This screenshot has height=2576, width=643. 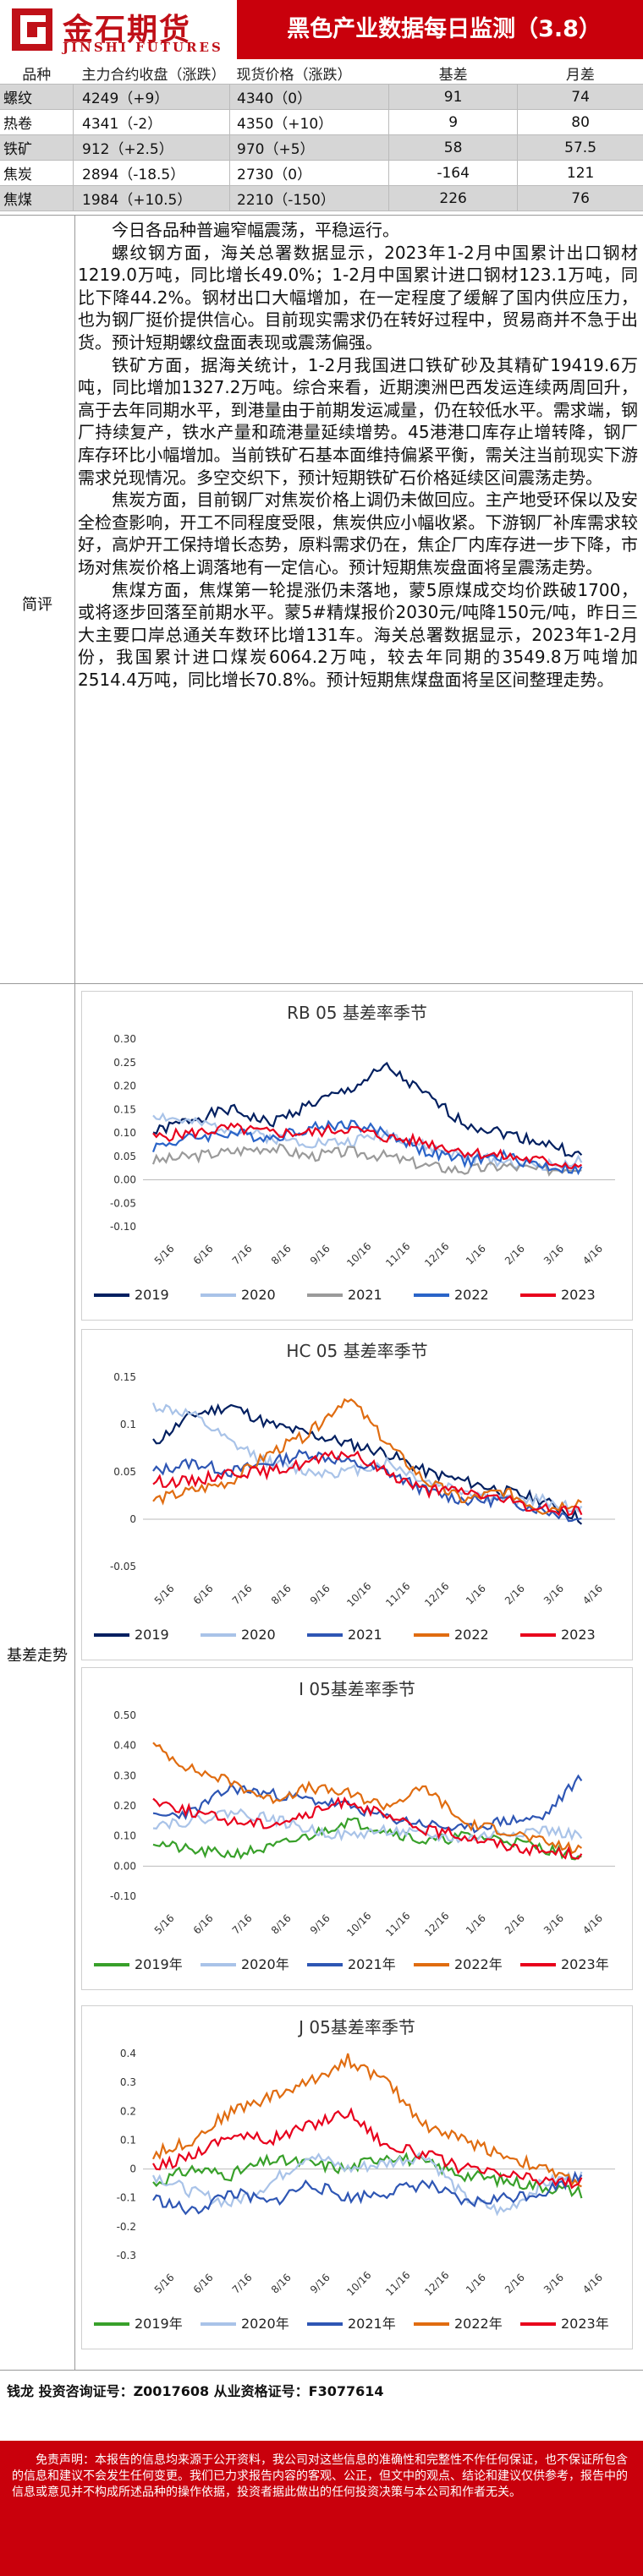 I want to click on y-tick-label: 0.05, so click(x=124, y=1156).